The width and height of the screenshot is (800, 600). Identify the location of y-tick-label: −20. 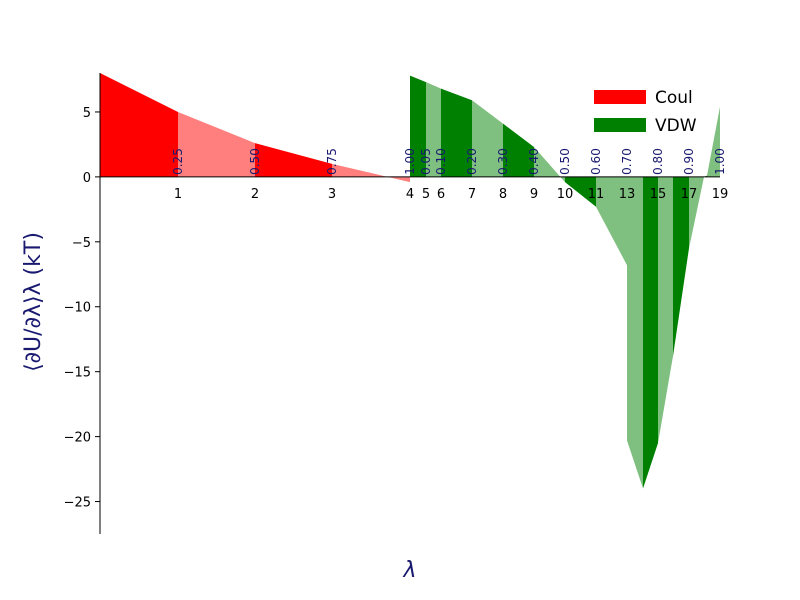
(77, 438).